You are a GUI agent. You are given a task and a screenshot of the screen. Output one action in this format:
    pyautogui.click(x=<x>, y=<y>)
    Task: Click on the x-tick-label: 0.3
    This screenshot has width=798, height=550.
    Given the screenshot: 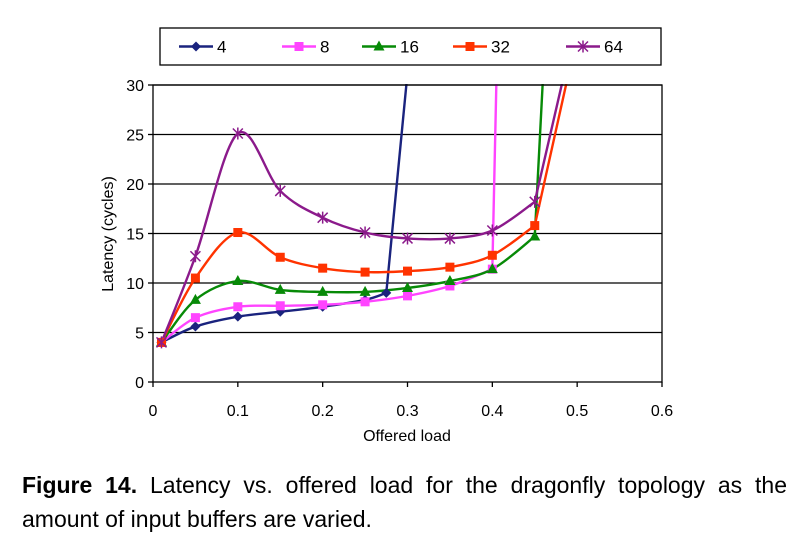 What is the action you would take?
    pyautogui.click(x=407, y=411)
    